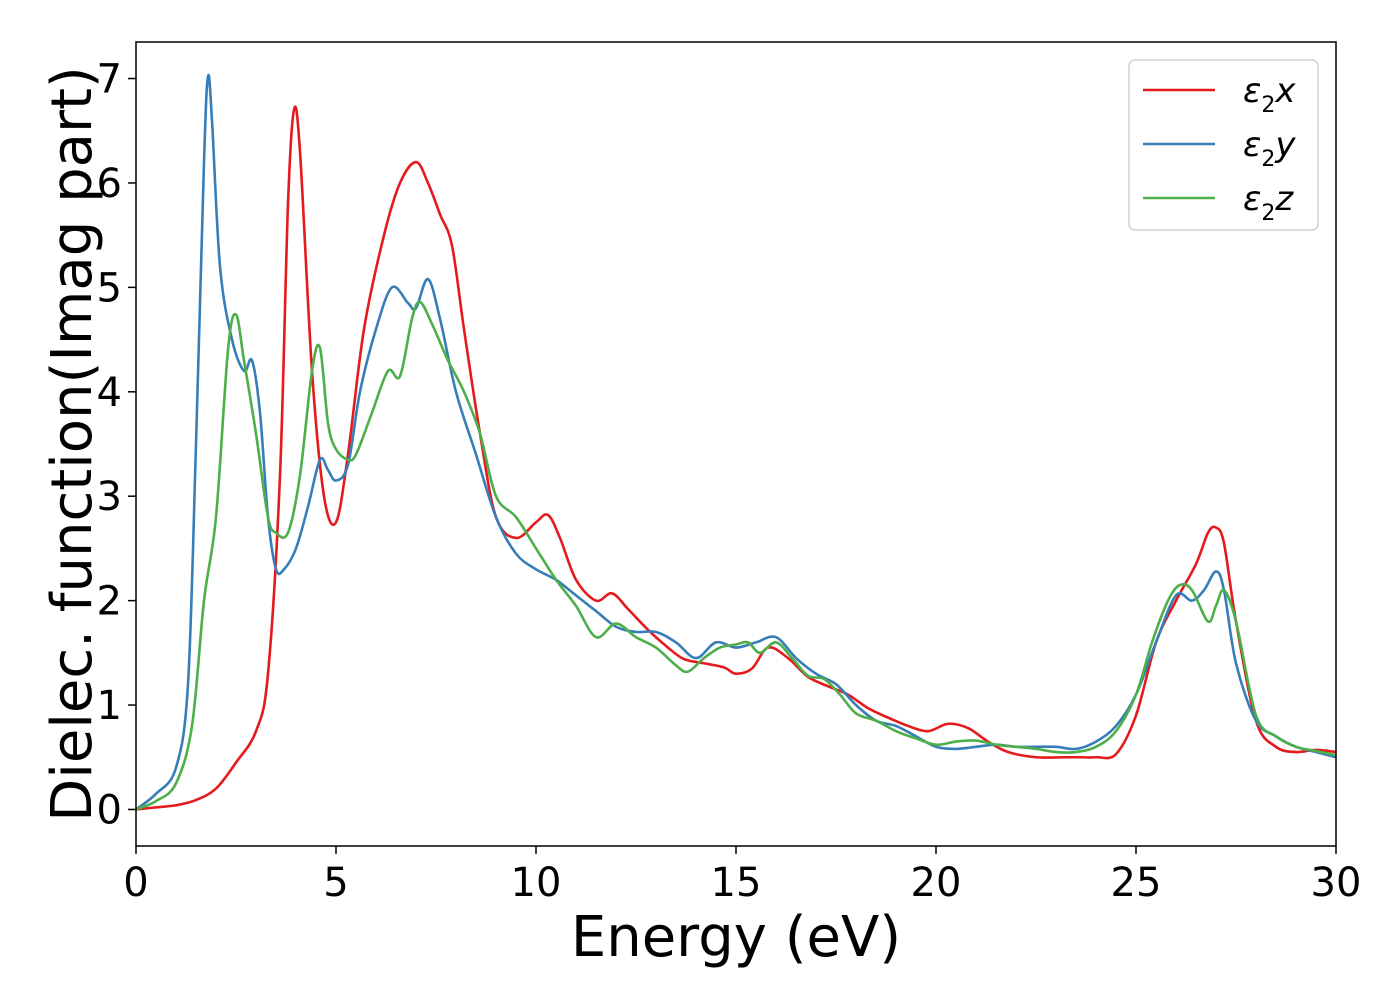 Image resolution: width=1400 pixels, height=1000 pixels. What do you see at coordinates (72, 444) in the screenshot?
I see `y-axis-label: Dielec. function(Imag part)` at bounding box center [72, 444].